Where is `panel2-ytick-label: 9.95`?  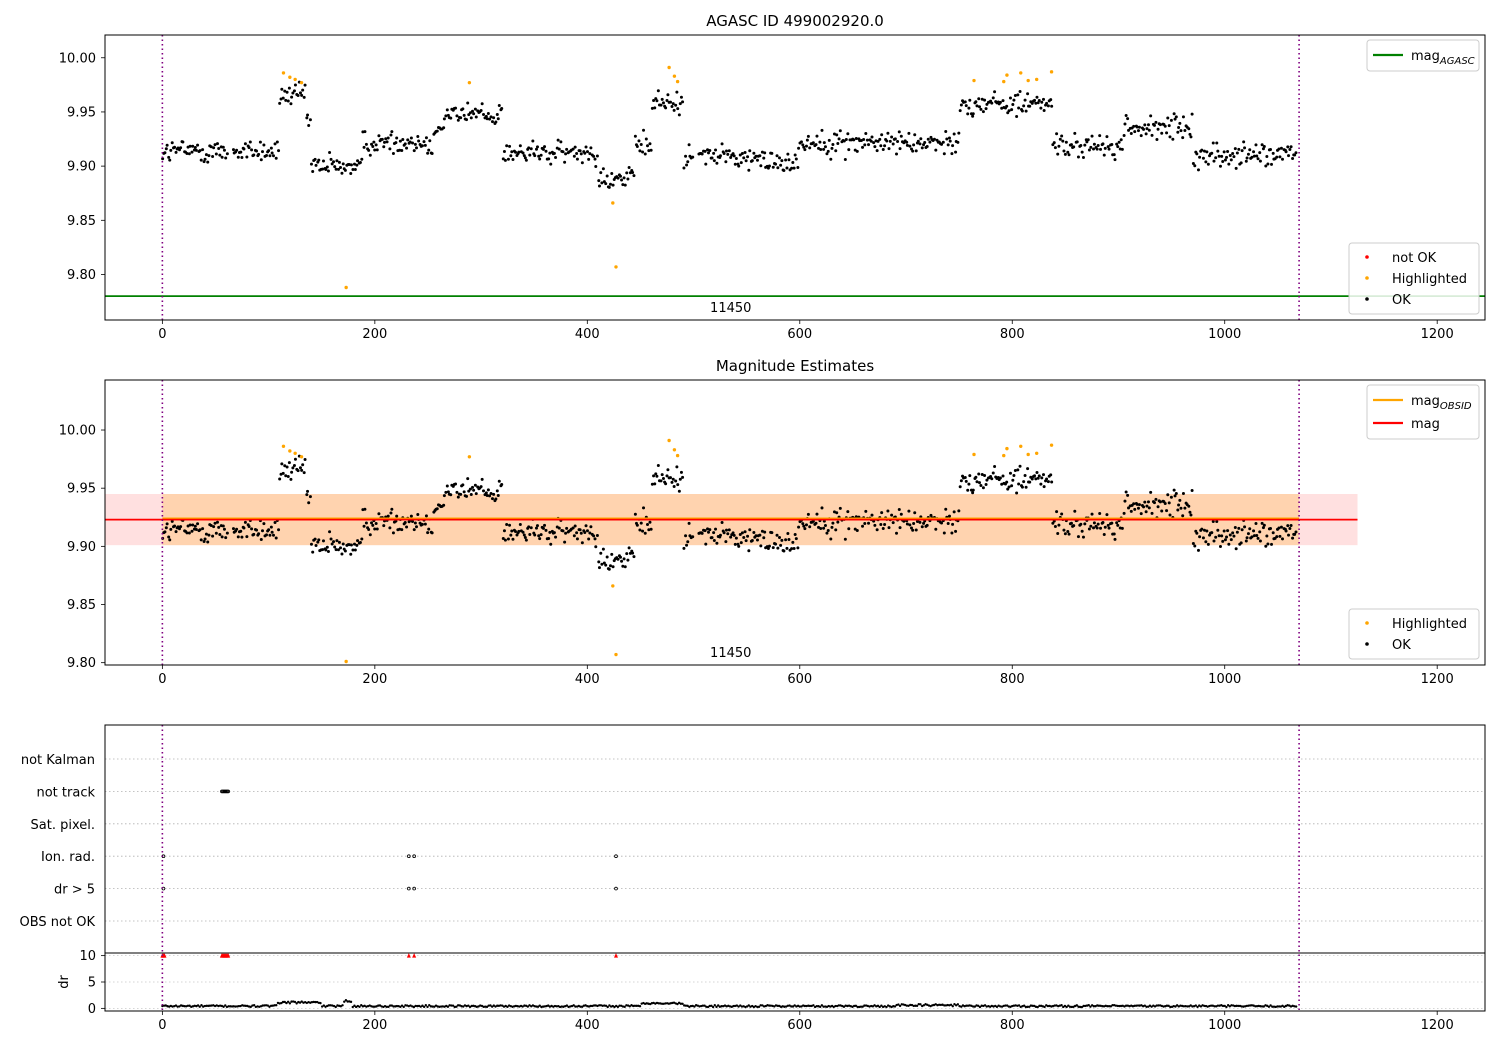
panel2-ytick-label: 9.95 is located at coordinates (81, 489).